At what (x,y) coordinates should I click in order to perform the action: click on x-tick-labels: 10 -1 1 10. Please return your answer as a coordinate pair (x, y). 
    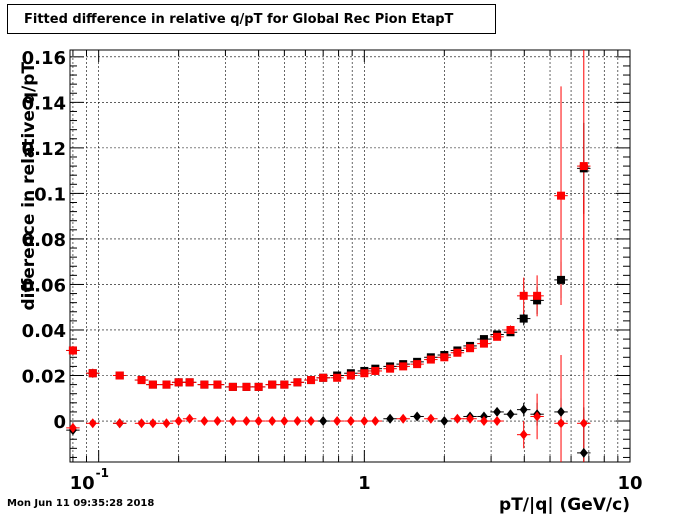
    Looking at the image, I should click on (356, 480).